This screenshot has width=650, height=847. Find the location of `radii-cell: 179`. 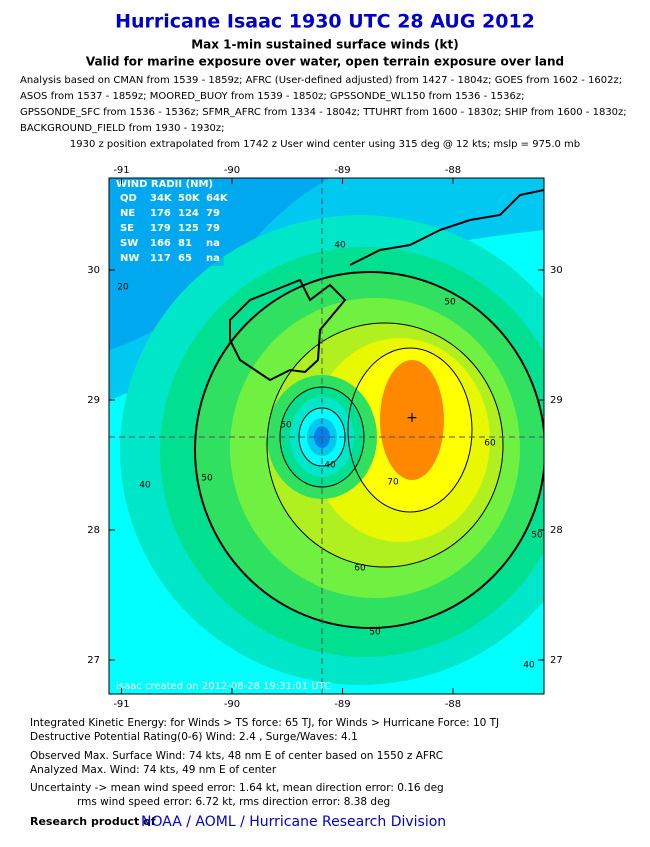

radii-cell: 179 is located at coordinates (160, 228).